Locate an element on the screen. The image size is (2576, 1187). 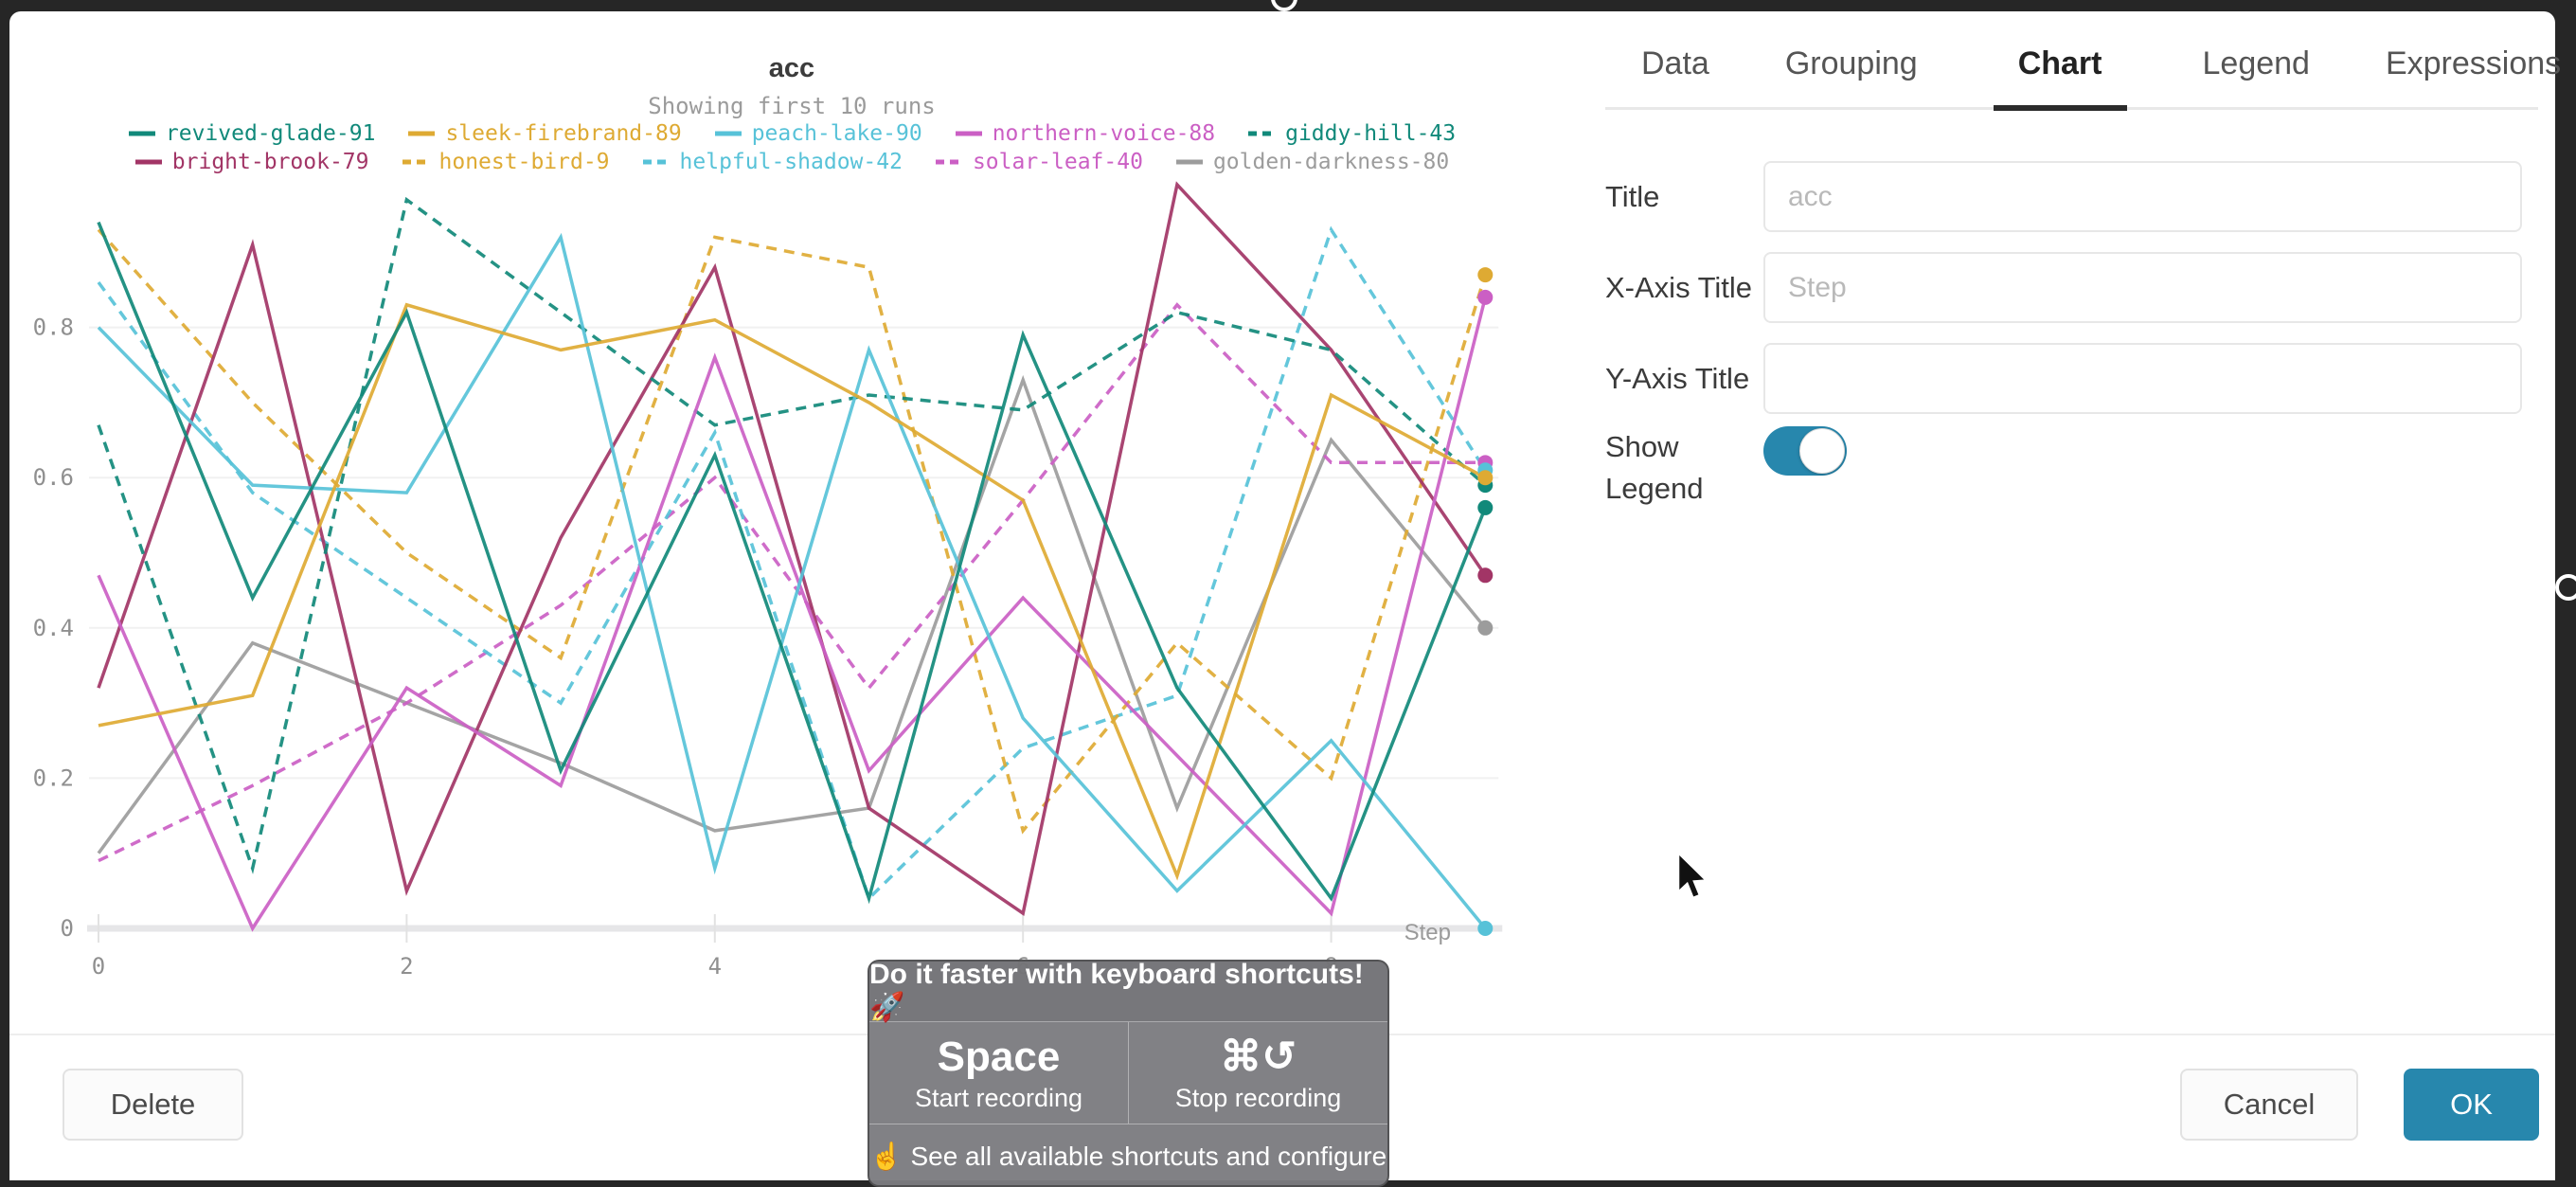
svg-text: 4 is located at coordinates (715, 966).